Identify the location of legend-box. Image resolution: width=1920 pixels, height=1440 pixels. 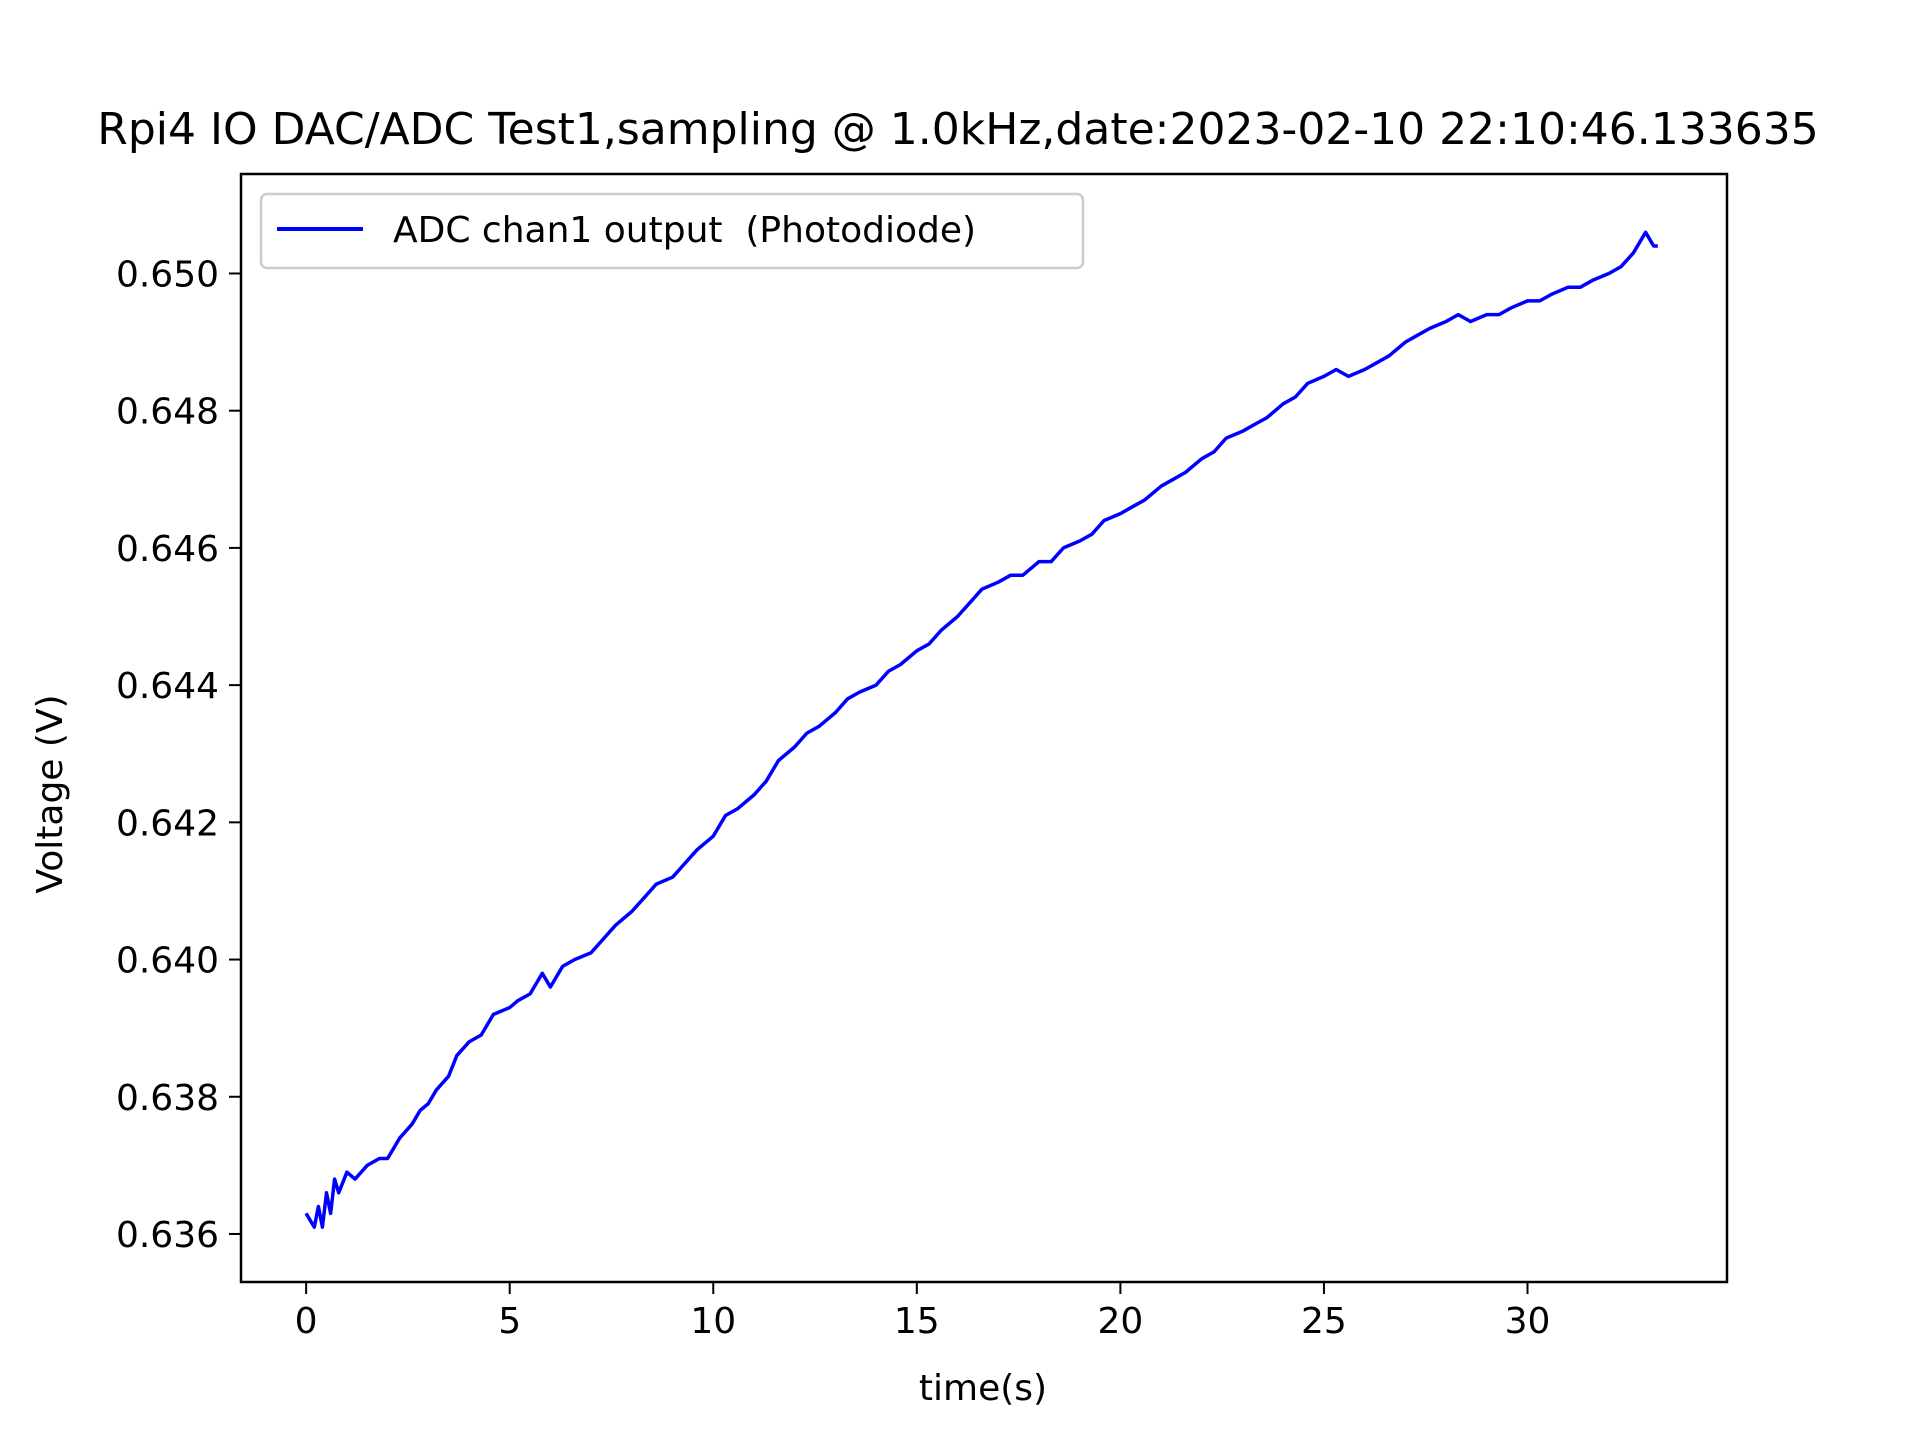
(672, 231).